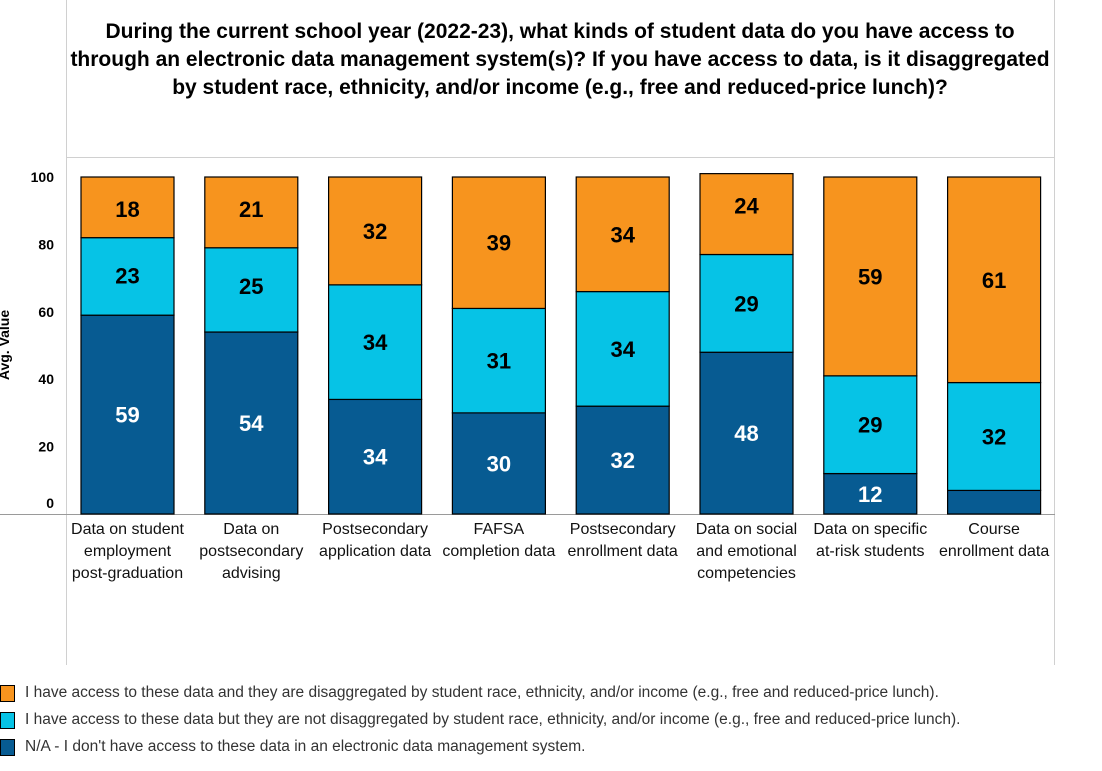 The height and width of the screenshot is (771, 1102). What do you see at coordinates (622, 540) in the screenshot?
I see `x-category-label: Postsecondary enrollment data` at bounding box center [622, 540].